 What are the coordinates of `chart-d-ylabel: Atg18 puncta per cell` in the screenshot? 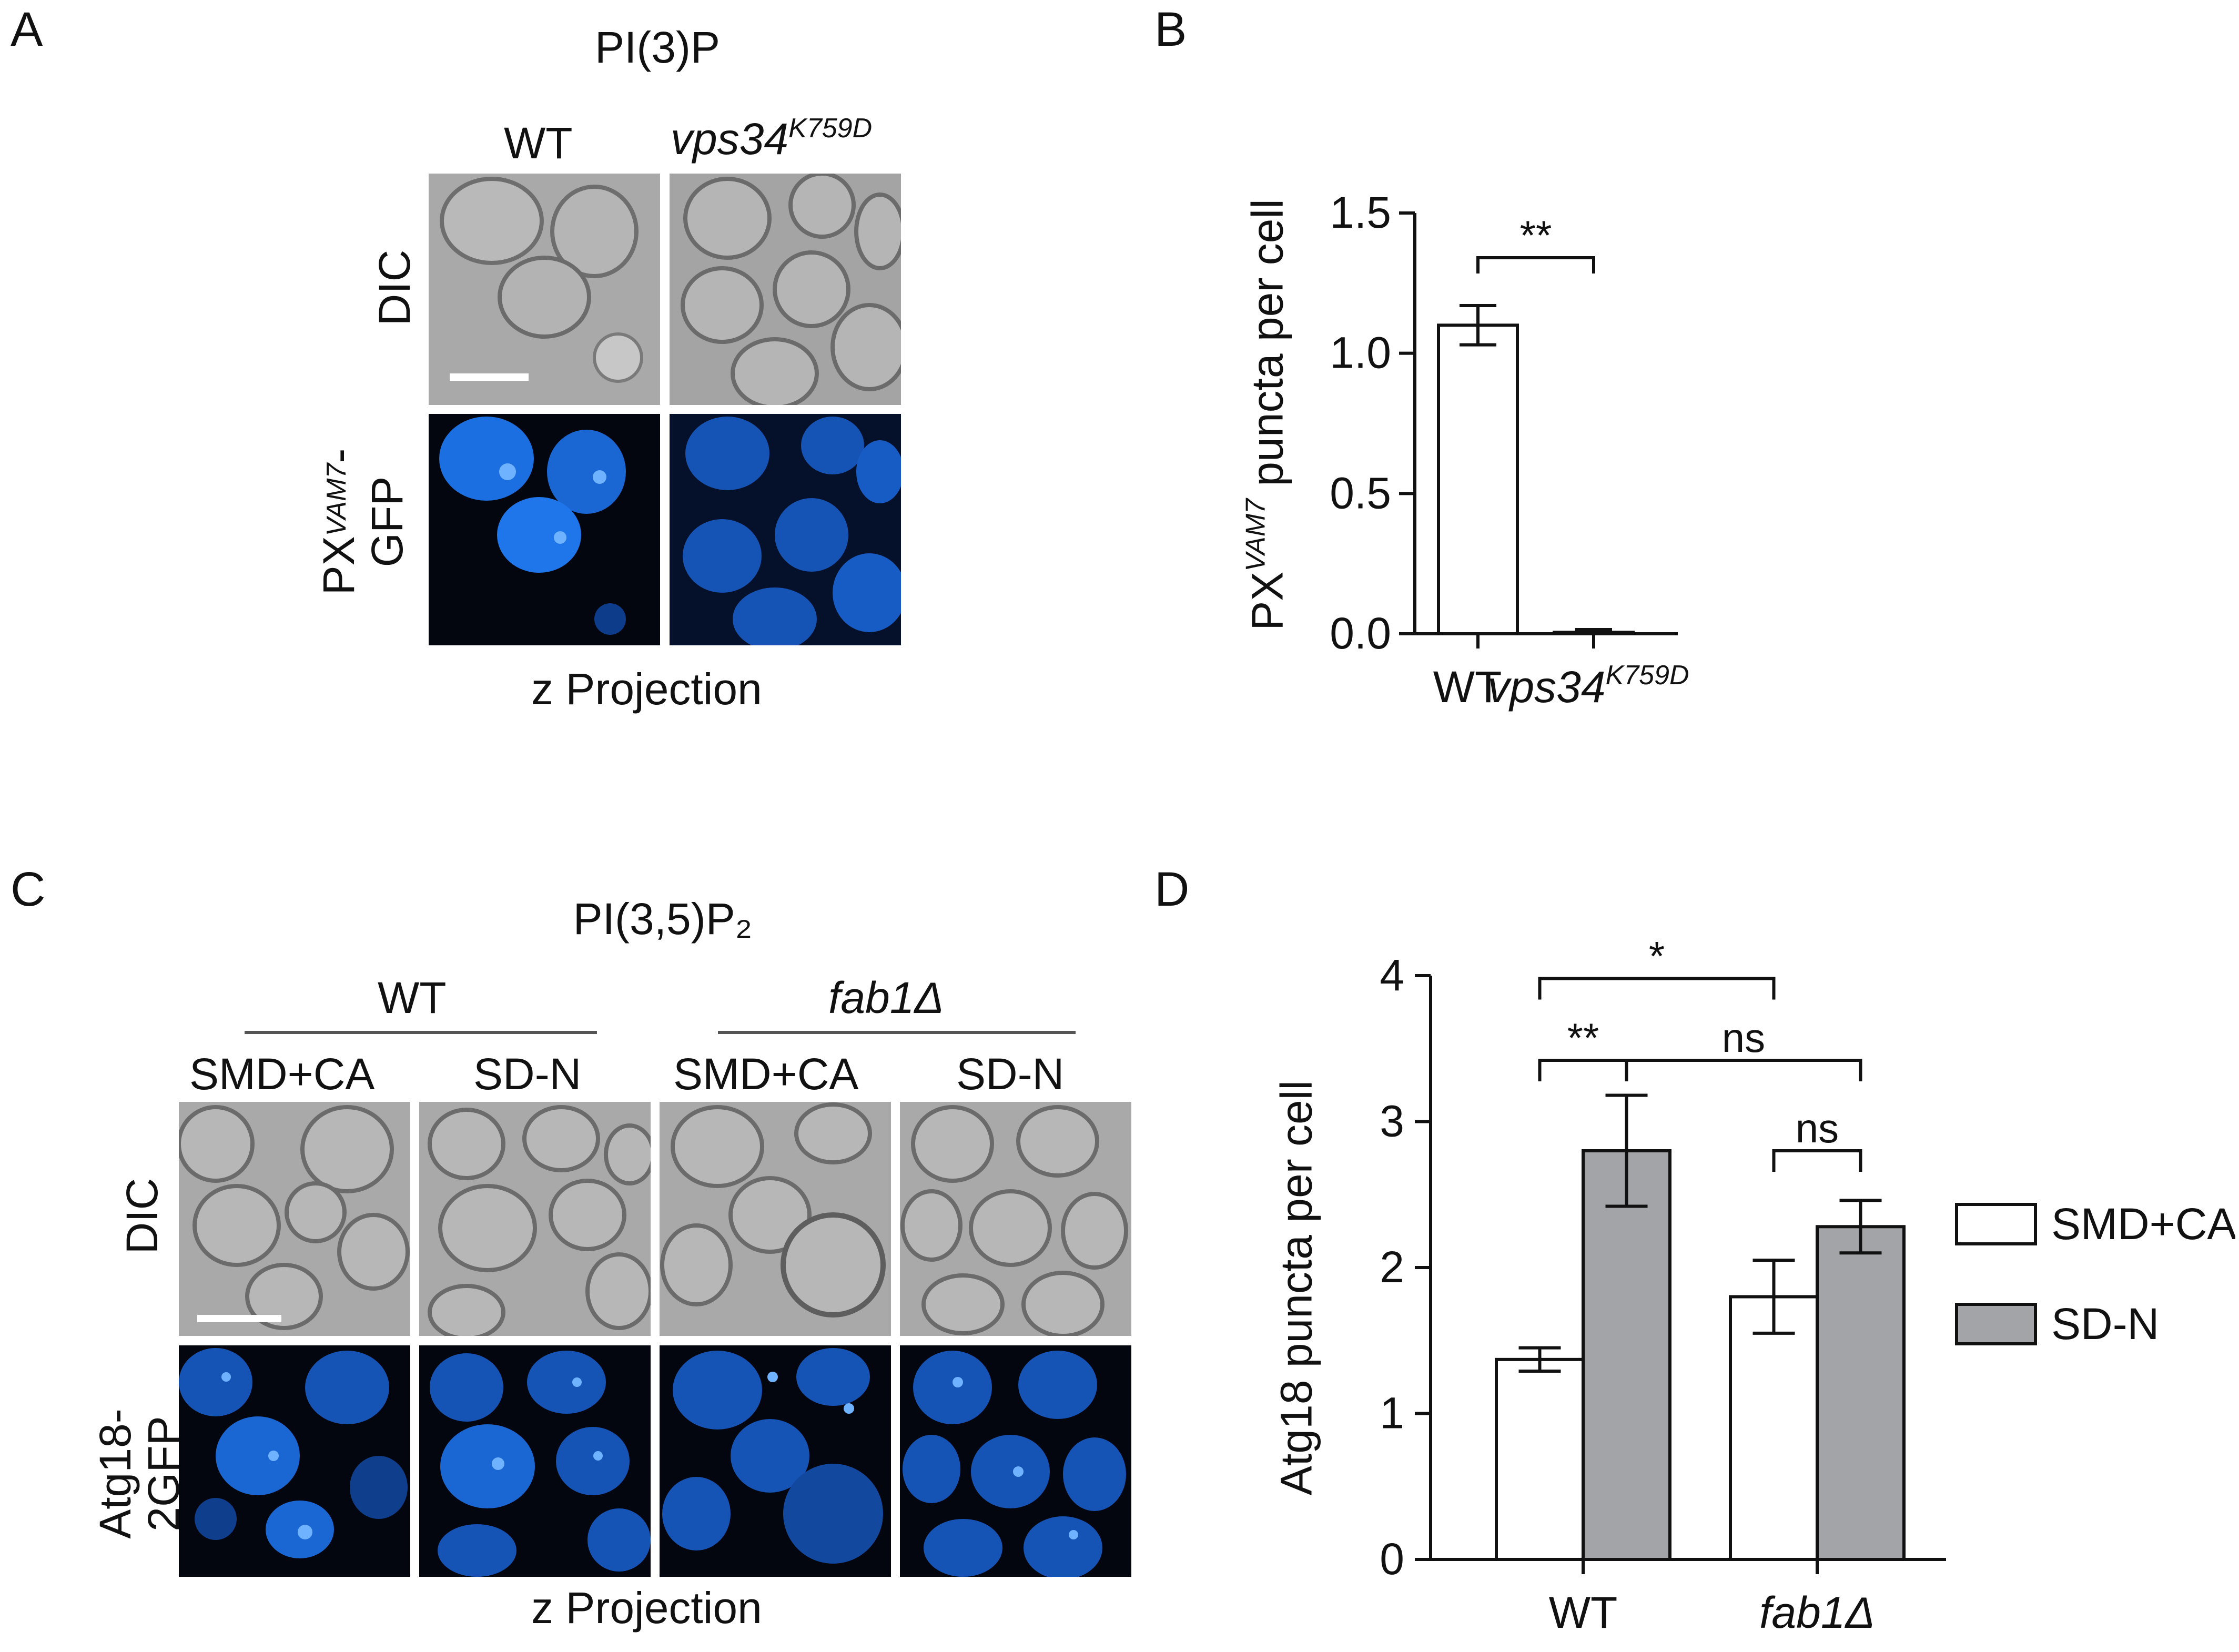 It's located at (1296, 1288).